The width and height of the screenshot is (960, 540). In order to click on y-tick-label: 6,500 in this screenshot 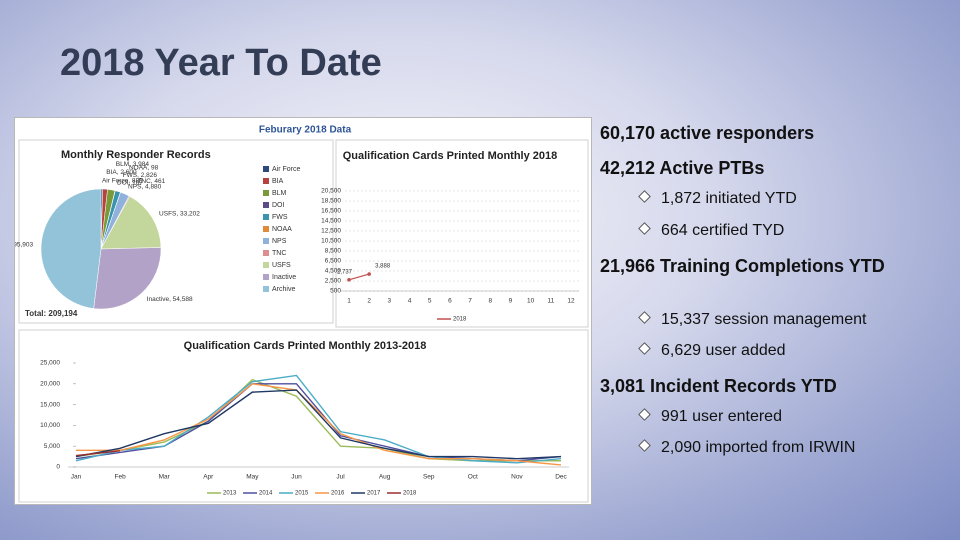, I will do `click(333, 261)`.